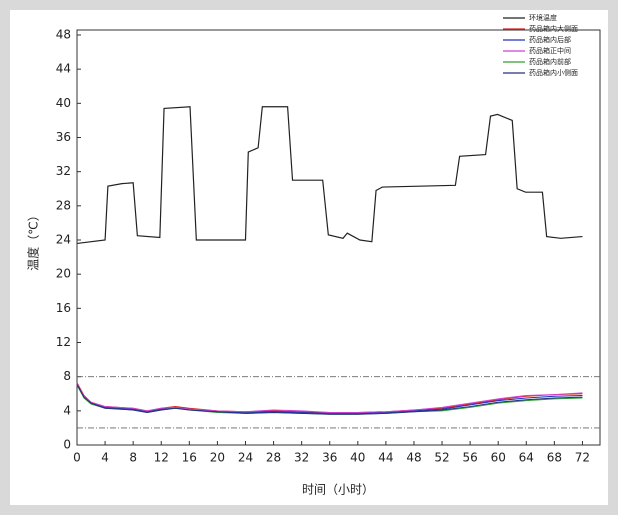  I want to click on x-tick-label: 28, so click(273, 458).